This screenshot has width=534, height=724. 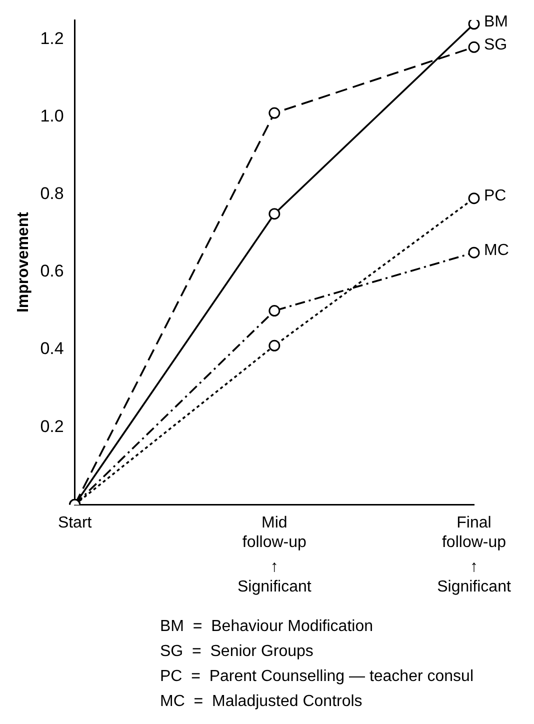 What do you see at coordinates (274, 532) in the screenshot?
I see `x-tick-label: Mid follow-up` at bounding box center [274, 532].